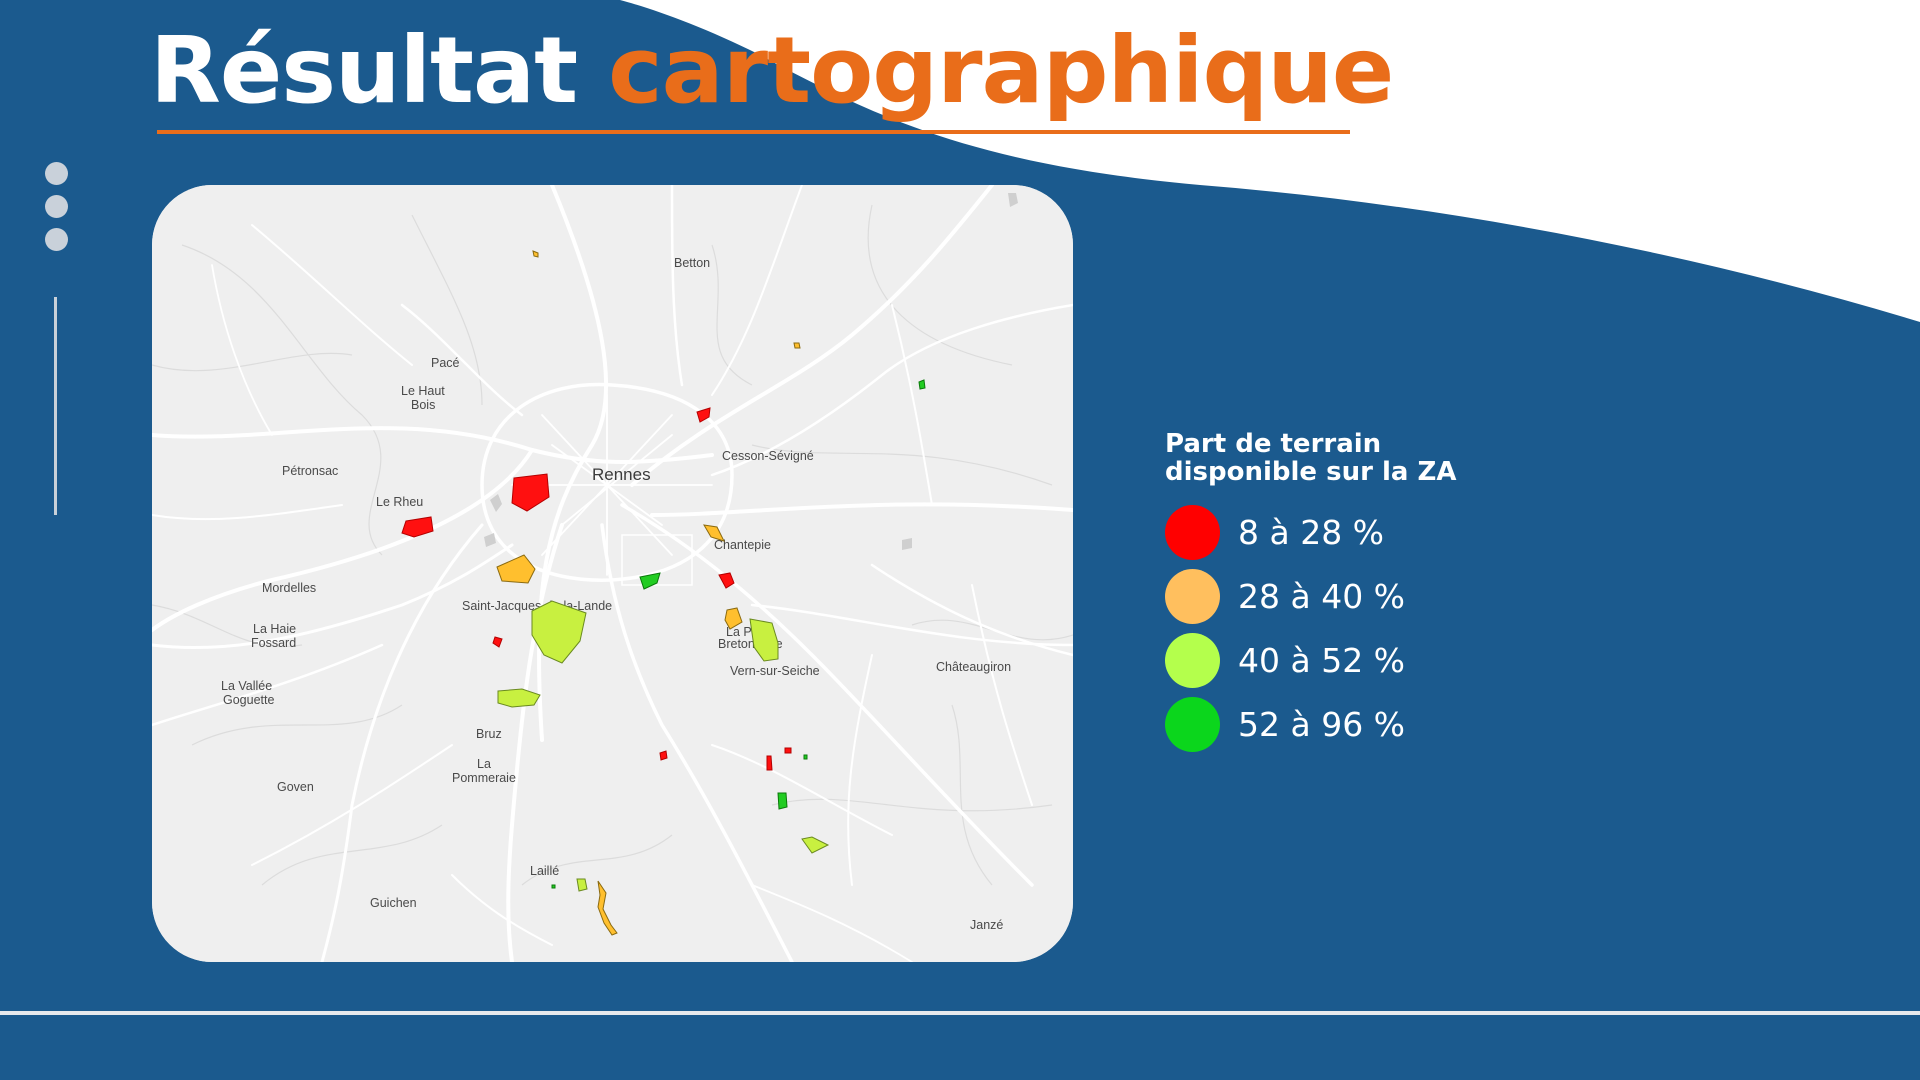  I want to click on side-divider, so click(55, 406).